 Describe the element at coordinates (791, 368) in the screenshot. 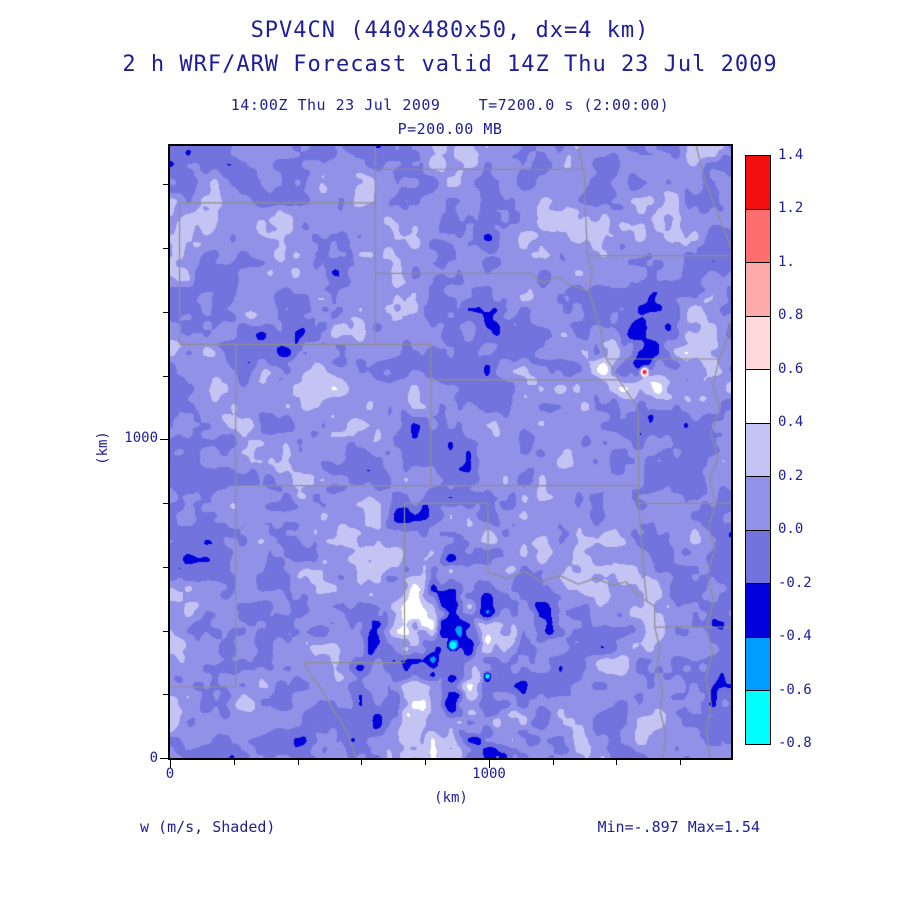

I see `colorbar-tick-label: 0.6` at that location.